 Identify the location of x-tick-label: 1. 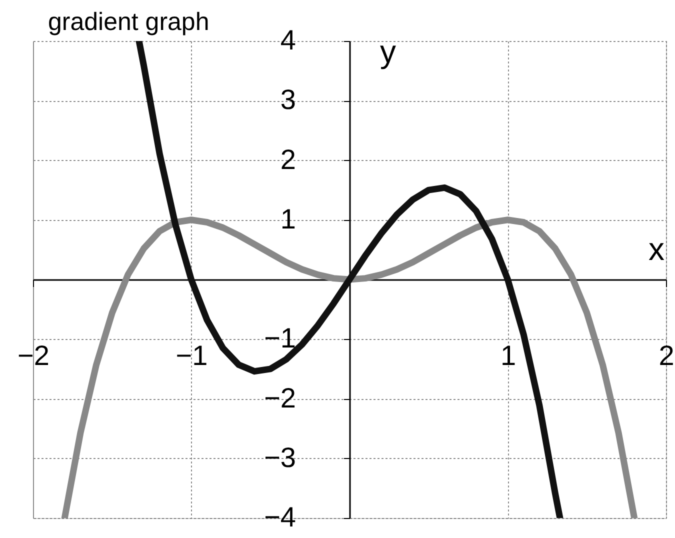
(508, 355).